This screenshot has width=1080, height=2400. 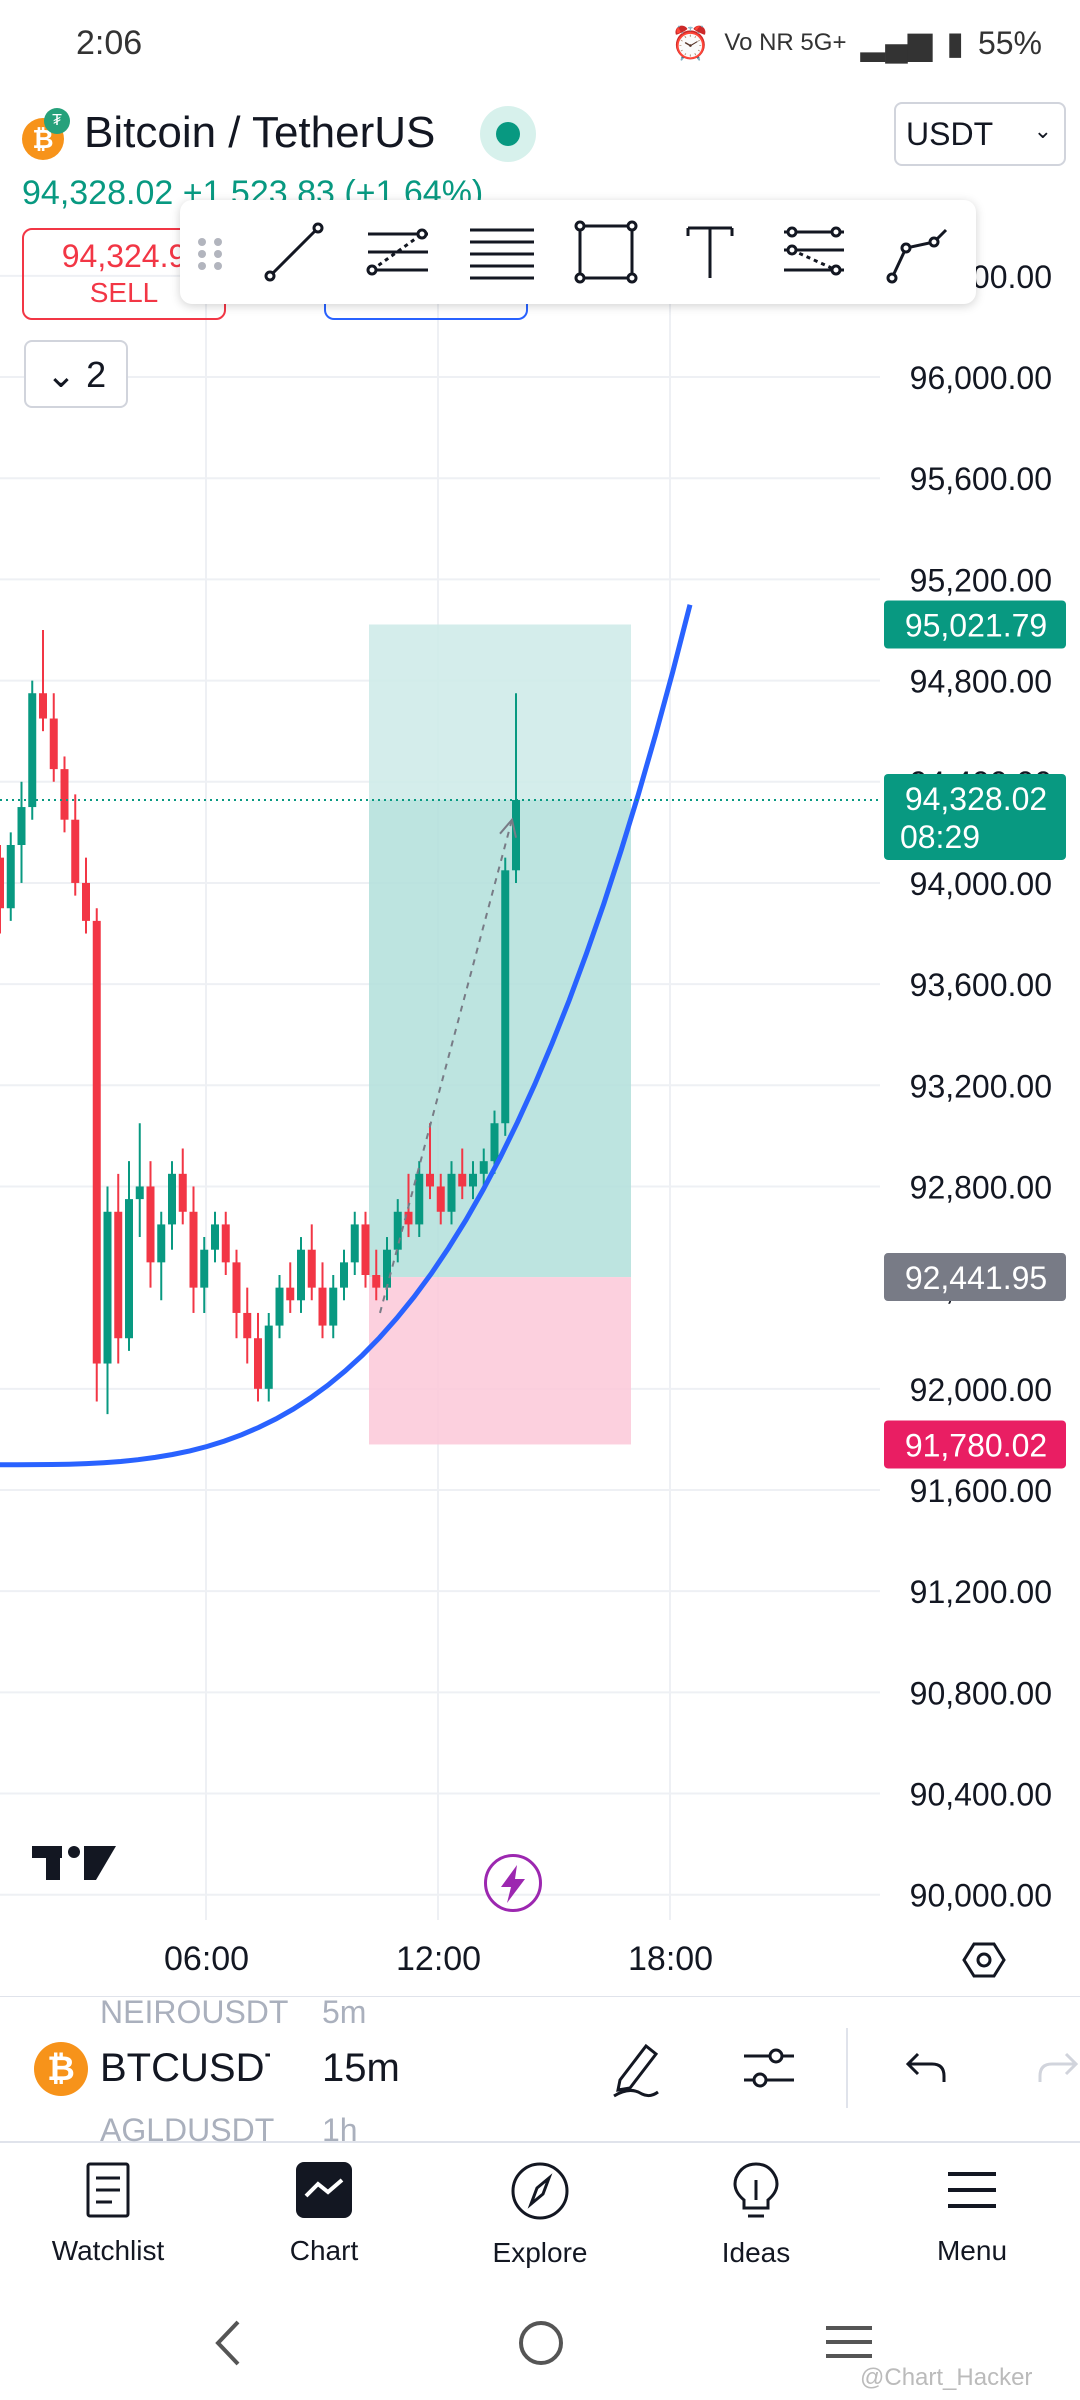 I want to click on ticker-selector: BTCUSDT, so click(x=185, y=2068).